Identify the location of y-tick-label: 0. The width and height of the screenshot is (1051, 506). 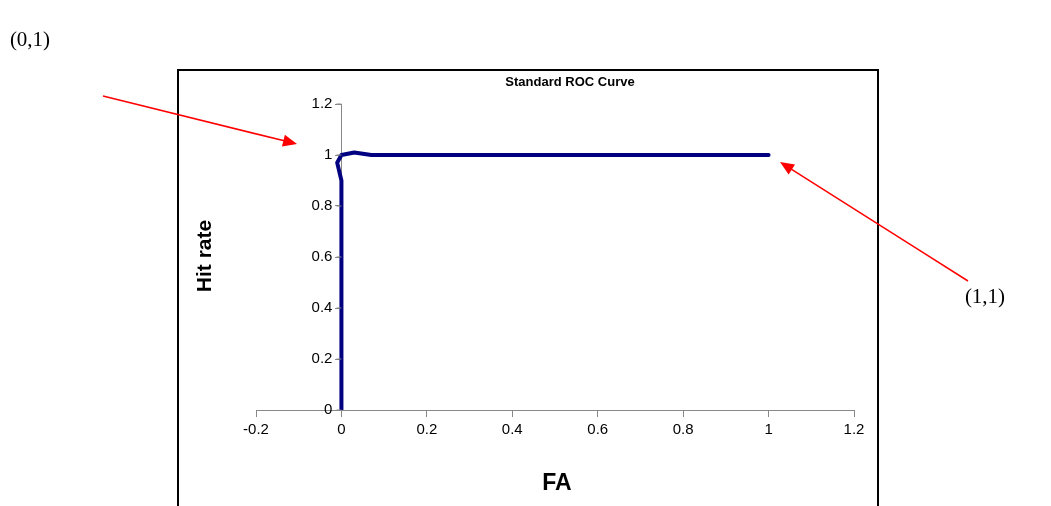
(328, 409).